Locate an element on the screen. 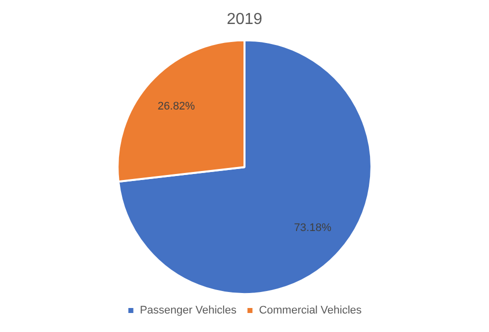 The width and height of the screenshot is (489, 332). legend-label: Passenger Vehicles is located at coordinates (188, 310).